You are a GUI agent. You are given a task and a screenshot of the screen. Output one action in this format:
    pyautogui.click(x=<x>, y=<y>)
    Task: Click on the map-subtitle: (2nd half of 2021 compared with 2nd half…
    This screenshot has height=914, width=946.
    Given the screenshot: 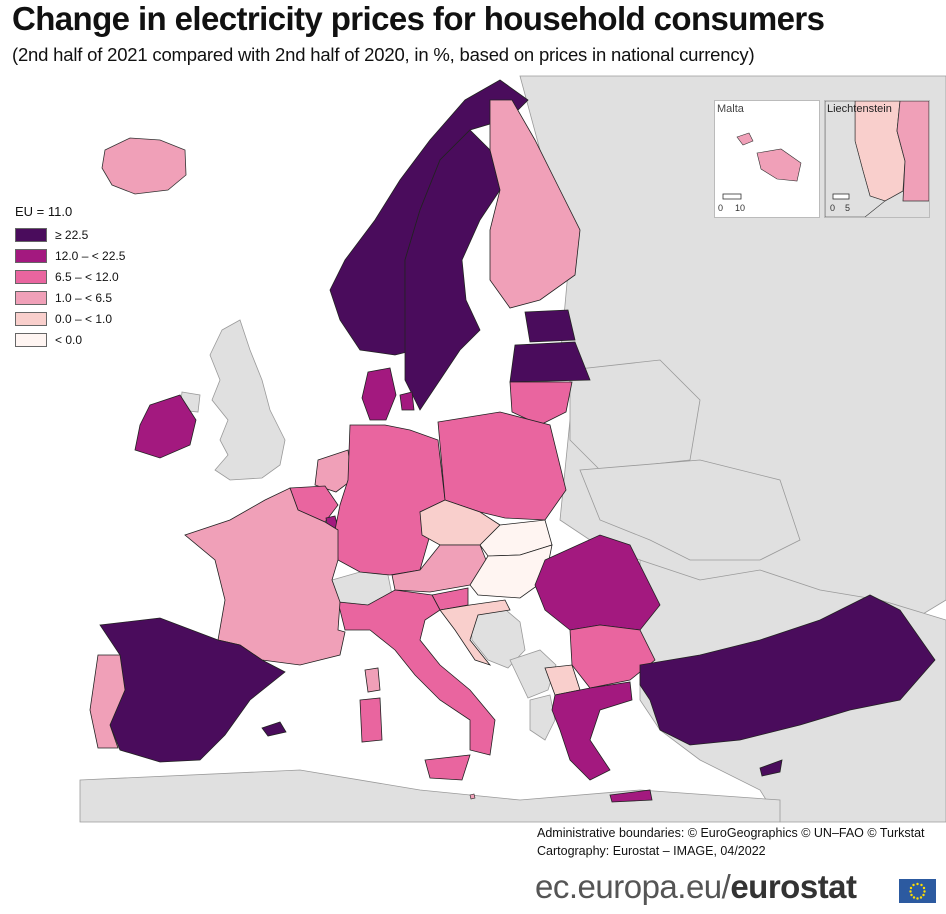 What is the action you would take?
    pyautogui.click(x=383, y=54)
    